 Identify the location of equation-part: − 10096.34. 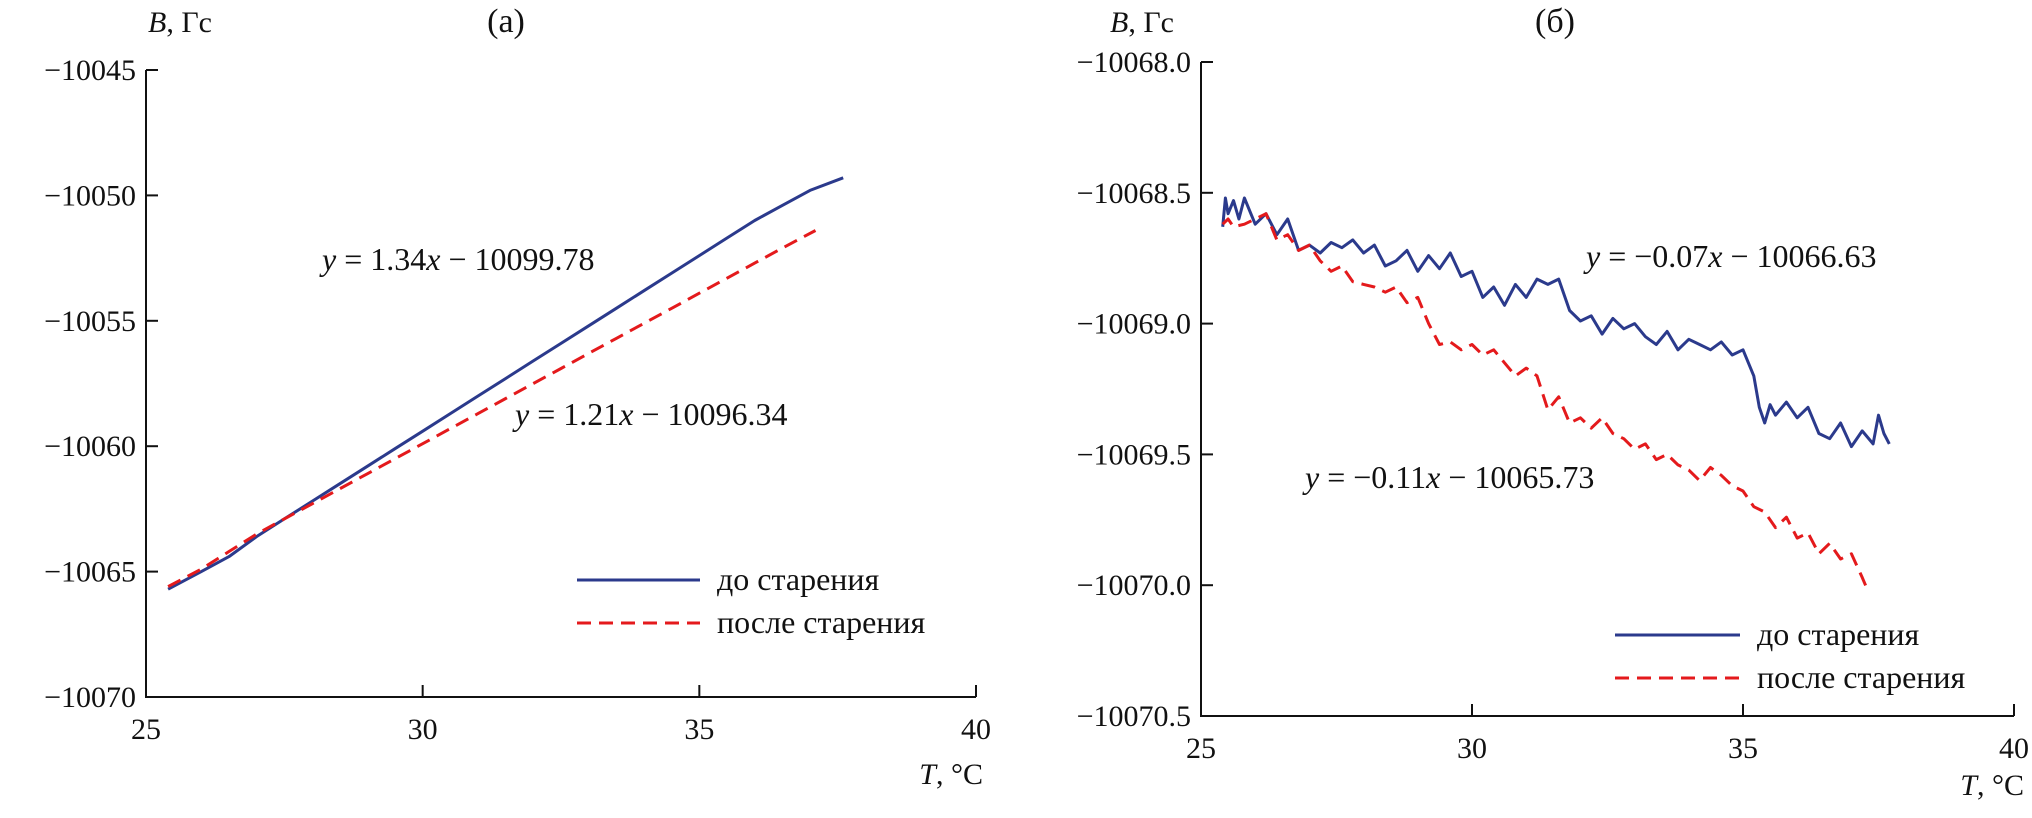
(710, 414).